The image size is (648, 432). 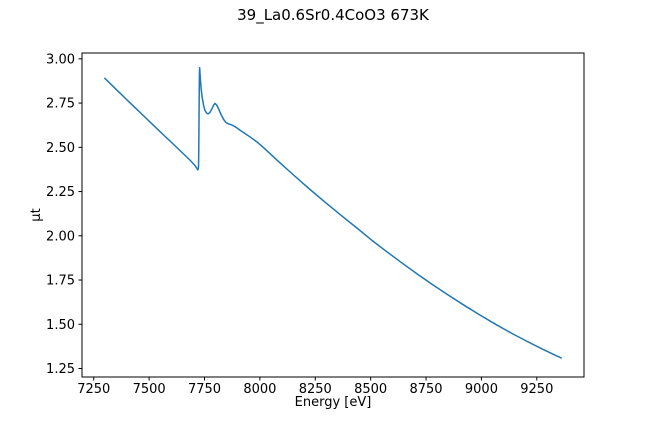 I want to click on x-tick-label: 7750, so click(x=204, y=389).